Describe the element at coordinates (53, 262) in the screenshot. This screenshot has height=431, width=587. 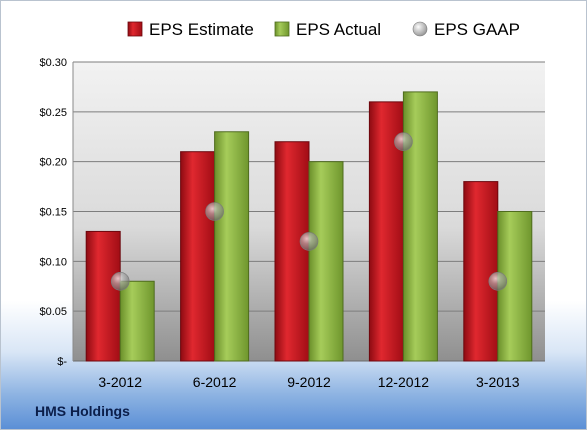
I see `y-tick-label: $0.10` at that location.